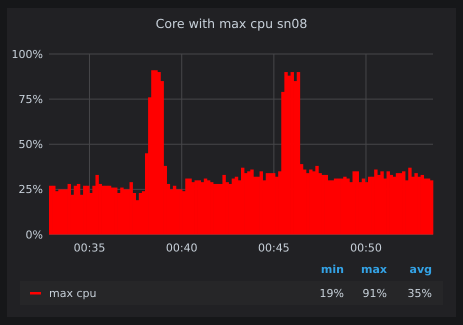 This screenshot has width=463, height=325. What do you see at coordinates (232, 23) in the screenshot?
I see `chart-title: Core with max cpu sn08` at bounding box center [232, 23].